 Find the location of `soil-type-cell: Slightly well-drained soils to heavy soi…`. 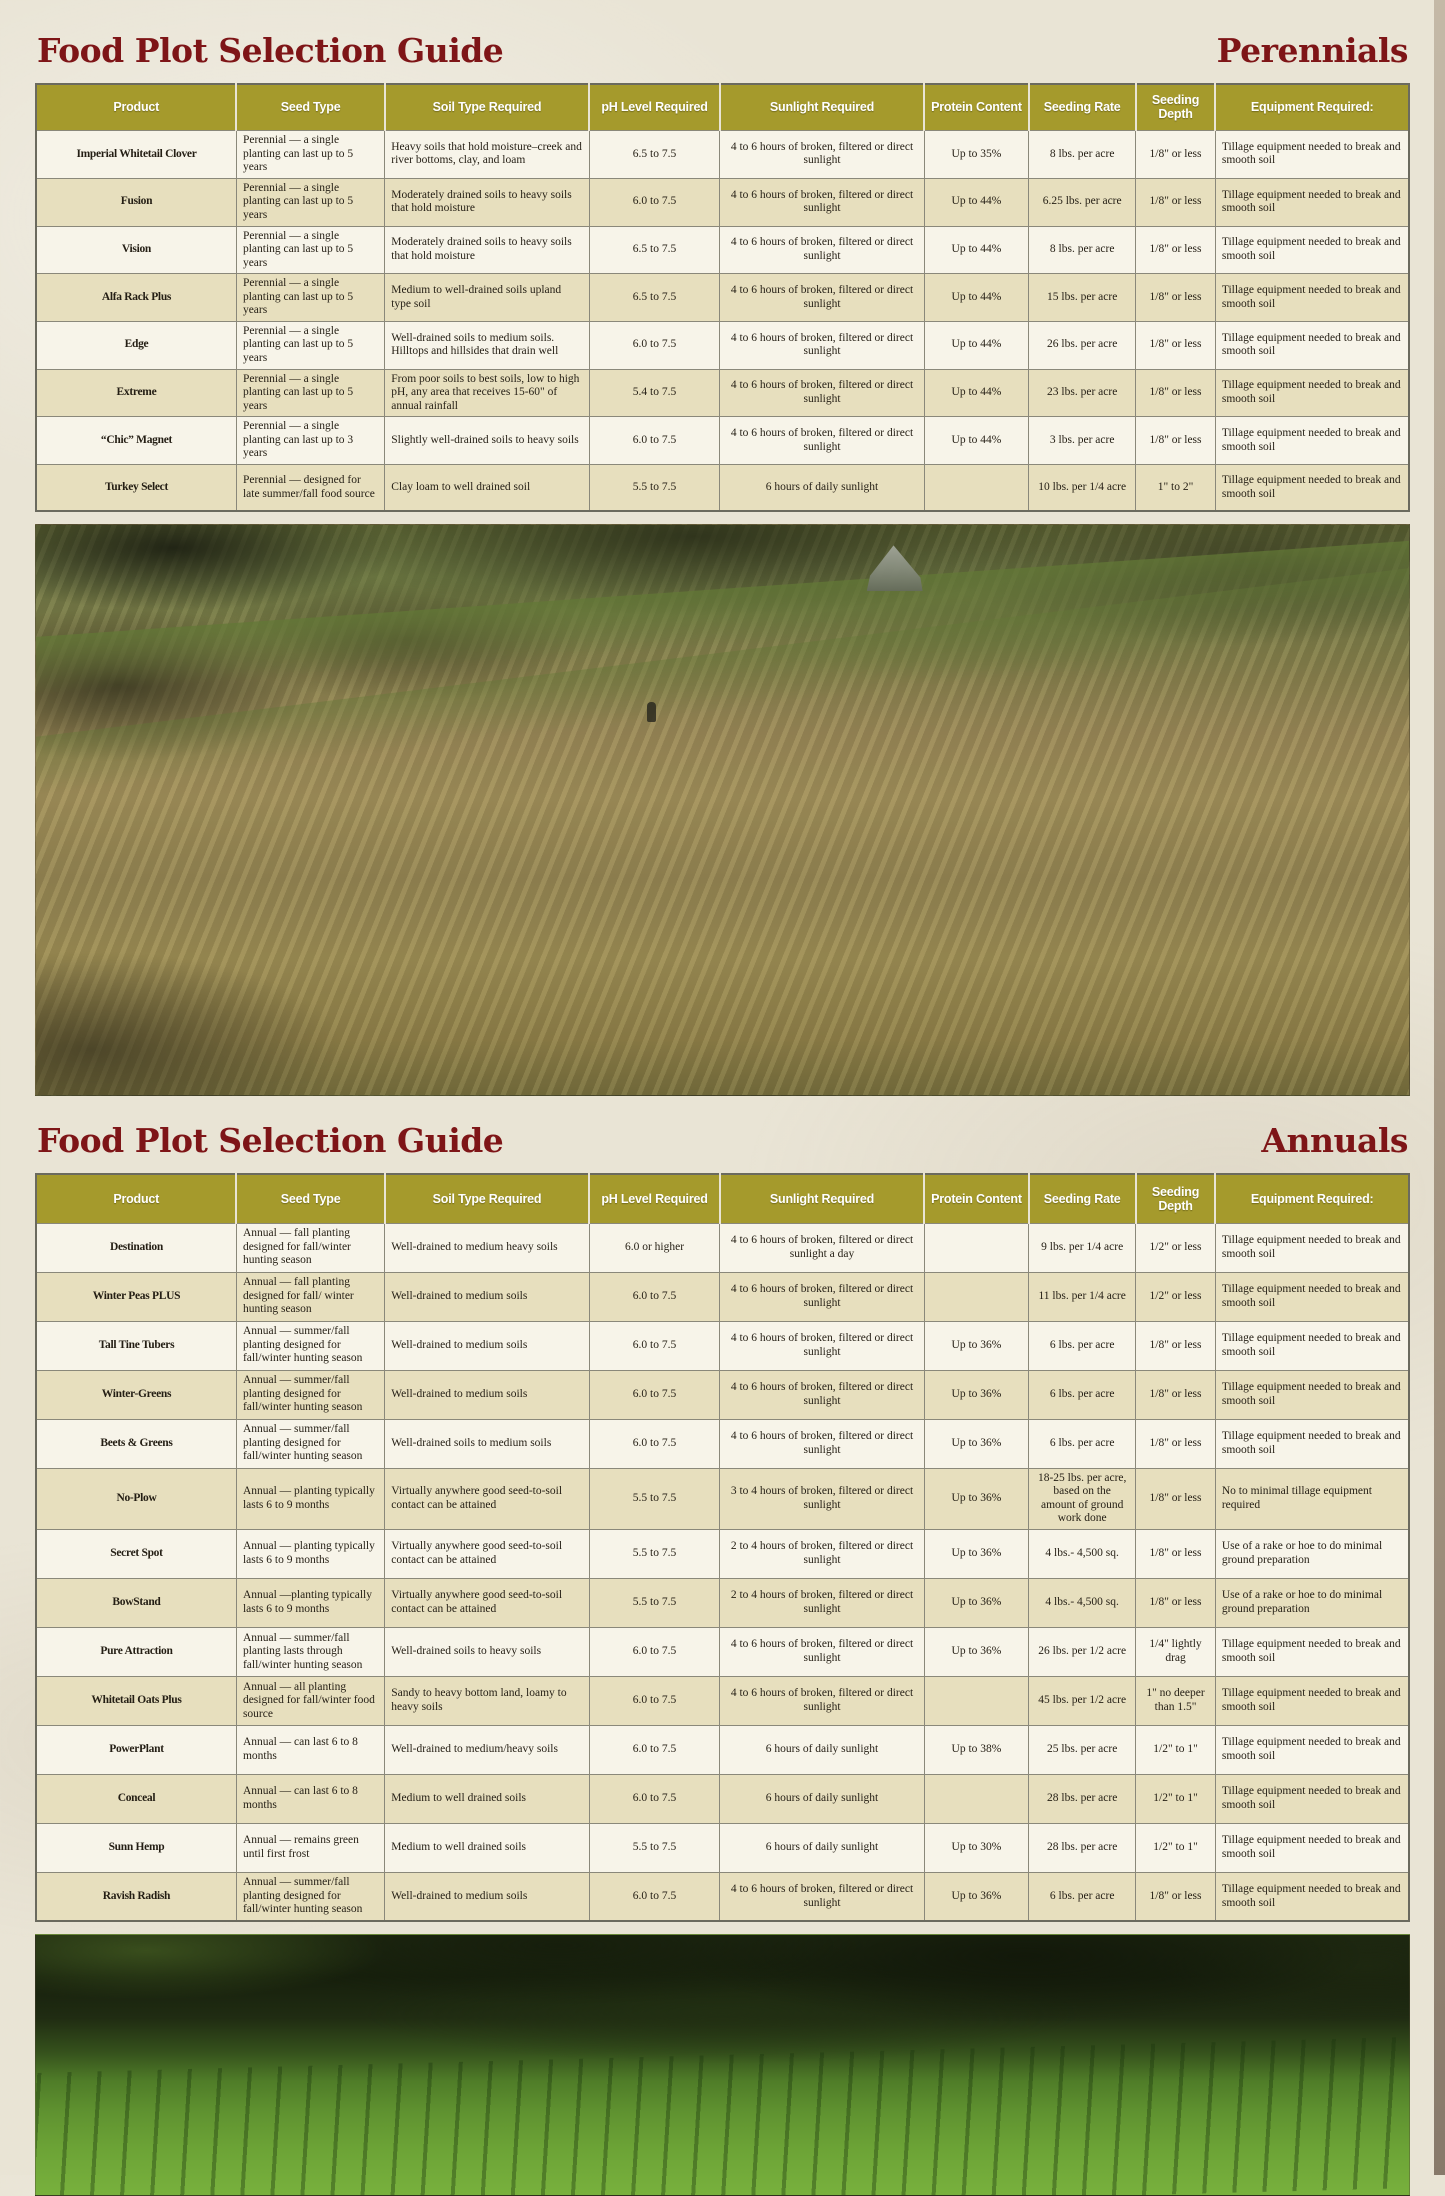

soil-type-cell: Slightly well-drained soils to heavy soi… is located at coordinates (487, 440).